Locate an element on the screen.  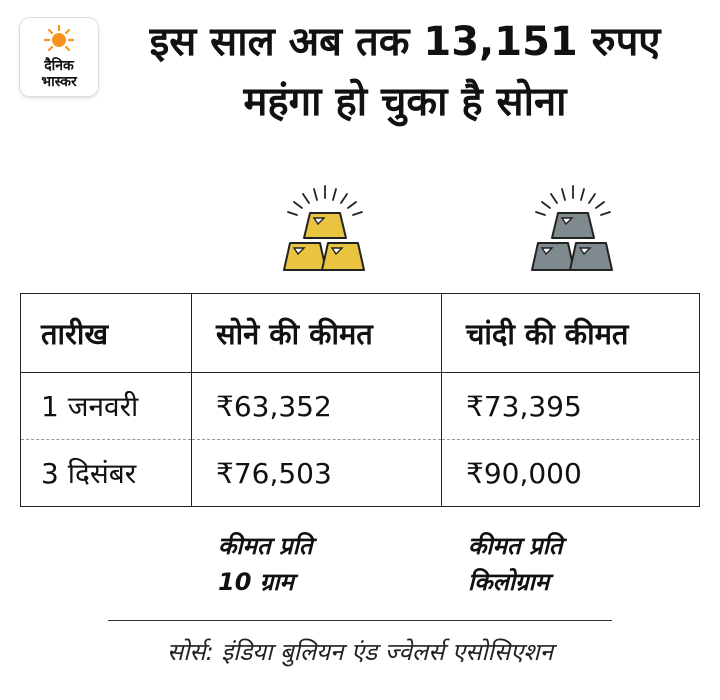
silver-bars-icon is located at coordinates (572, 228).